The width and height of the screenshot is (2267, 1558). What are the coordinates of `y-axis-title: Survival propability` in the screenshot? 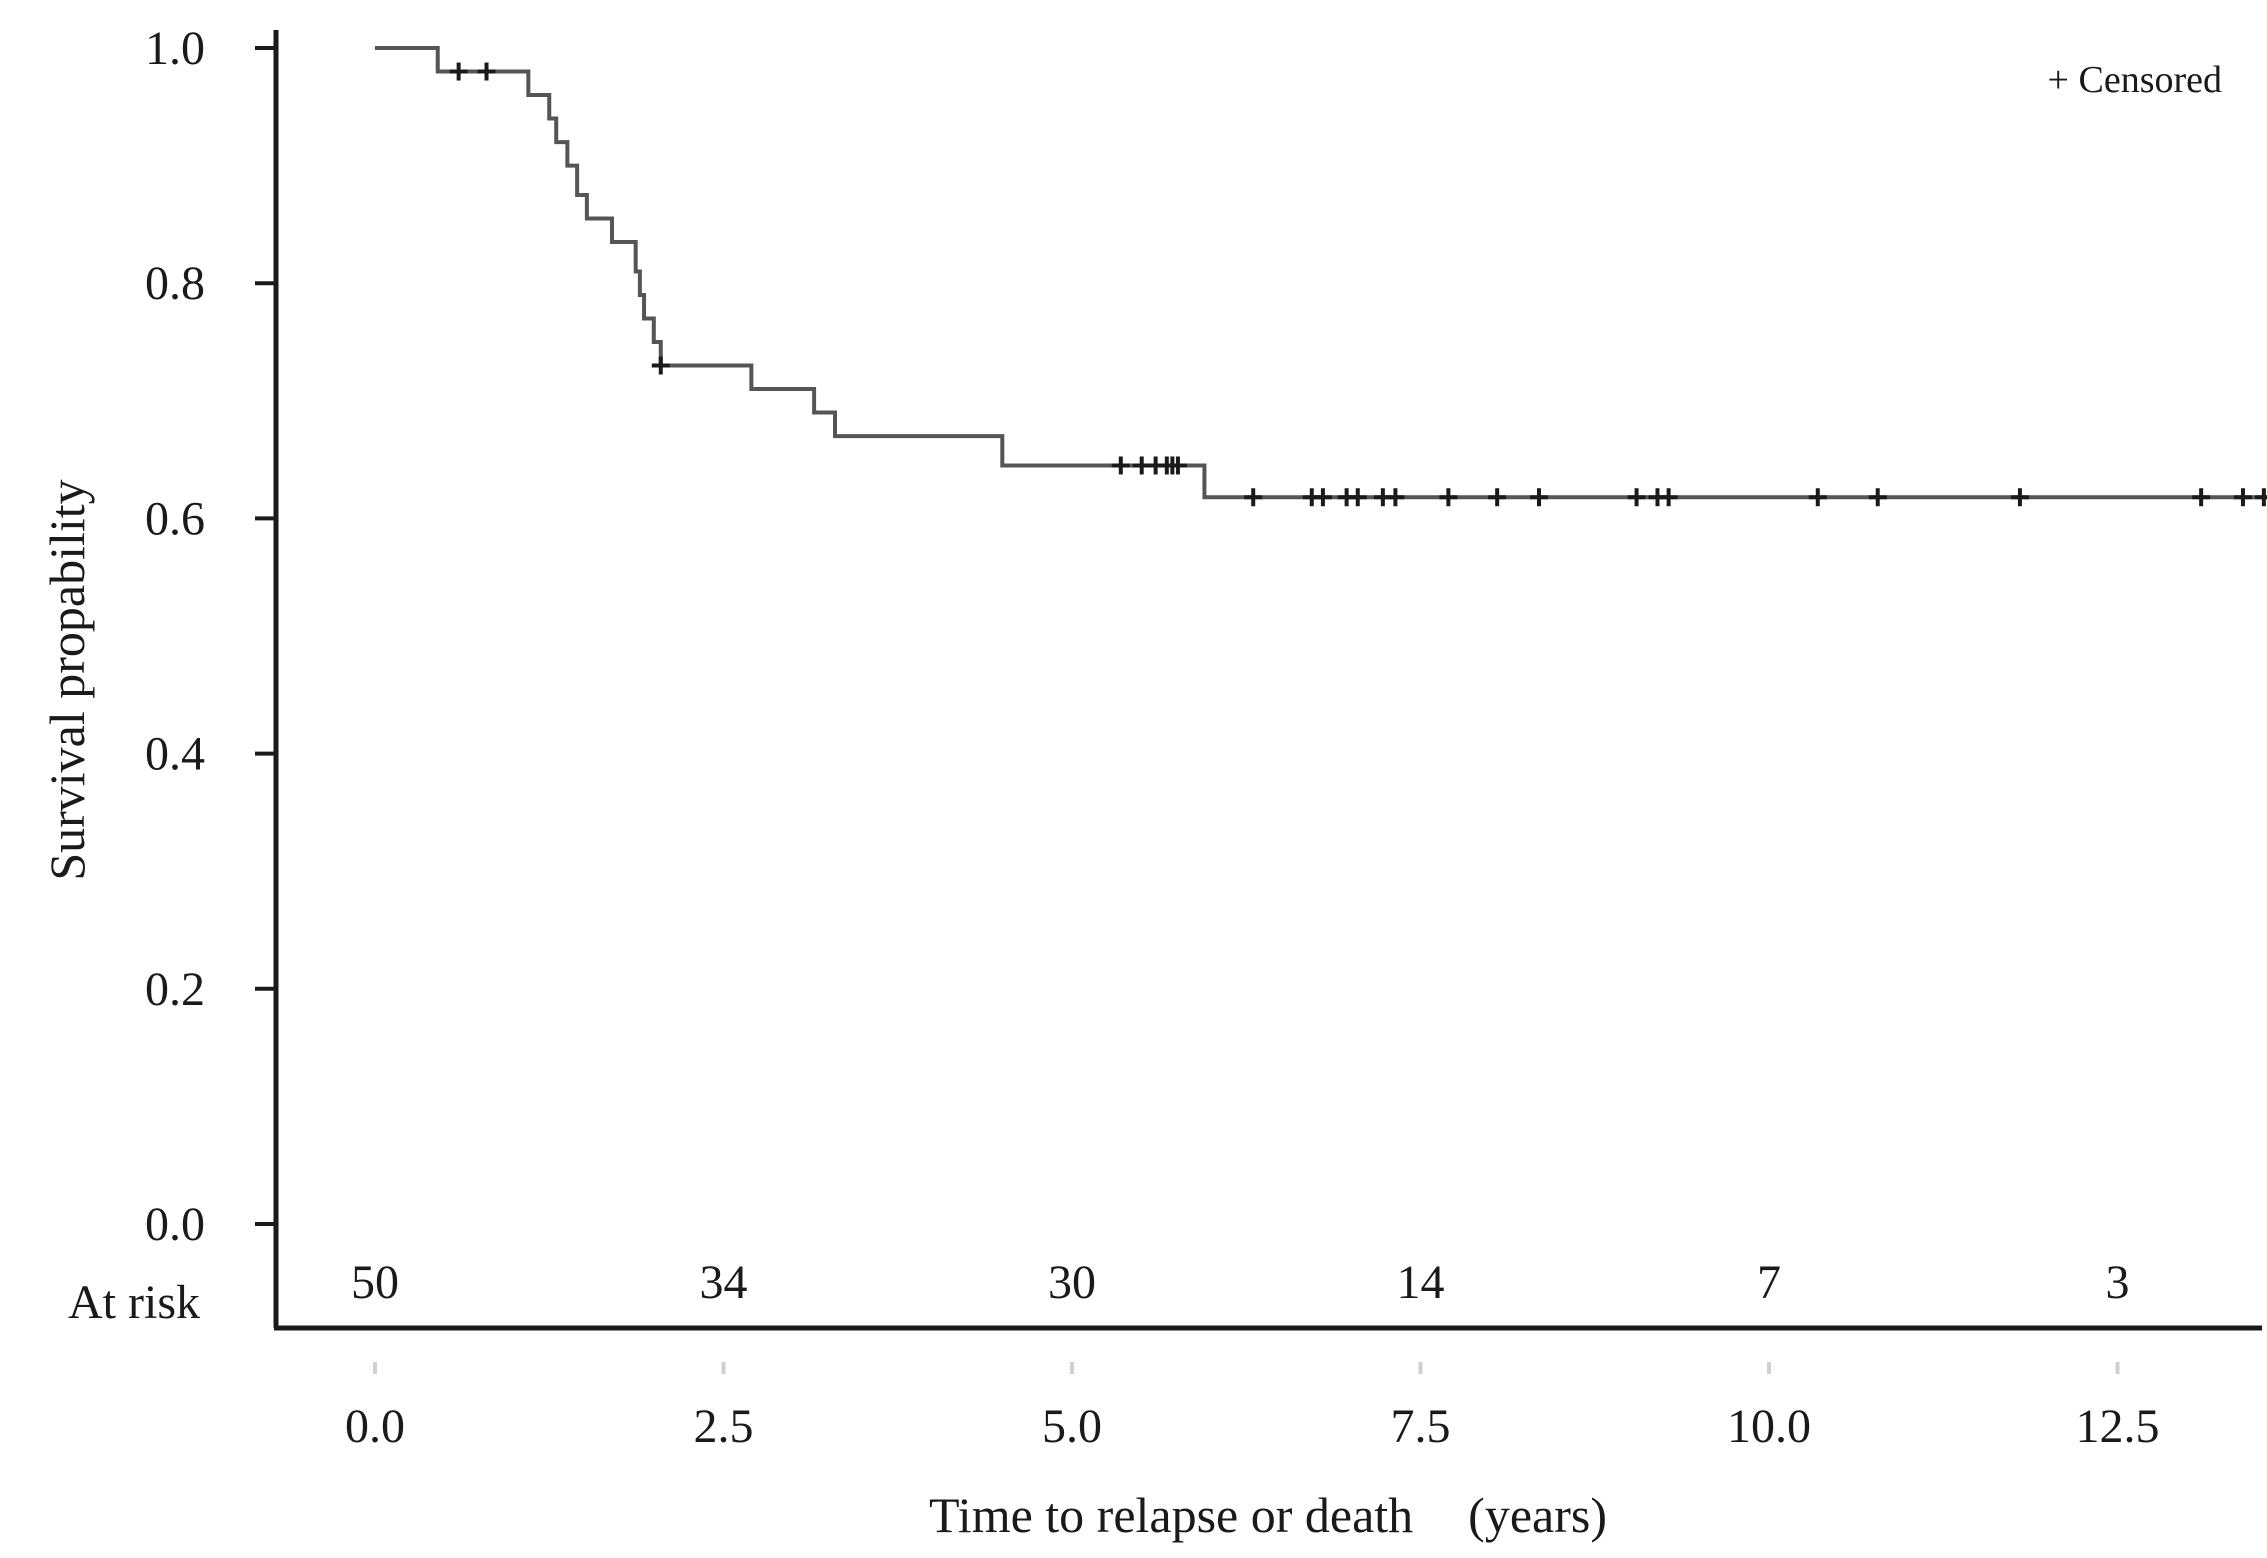 It's located at (67, 679).